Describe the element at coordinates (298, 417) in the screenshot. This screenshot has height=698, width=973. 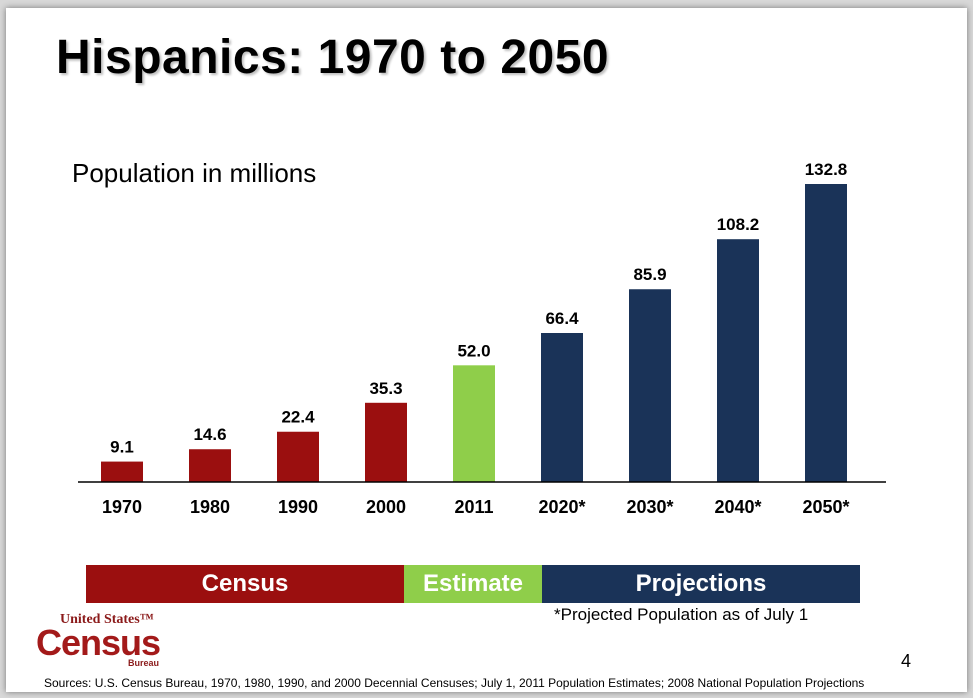
I see `bar-value-label: 22.4` at that location.